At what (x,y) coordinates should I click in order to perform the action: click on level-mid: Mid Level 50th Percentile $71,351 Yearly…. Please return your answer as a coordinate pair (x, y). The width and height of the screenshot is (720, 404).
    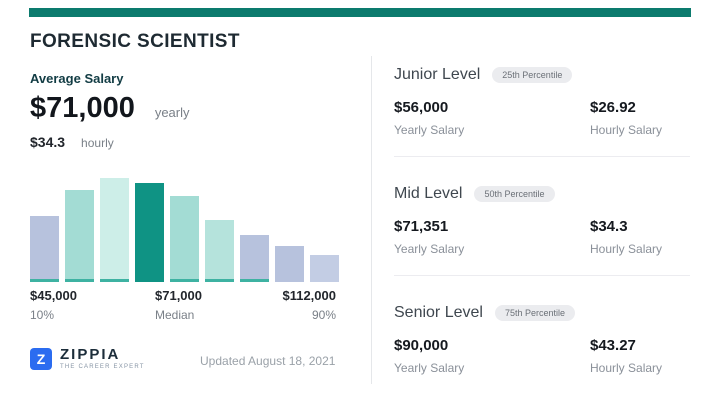
    Looking at the image, I should click on (542, 216).